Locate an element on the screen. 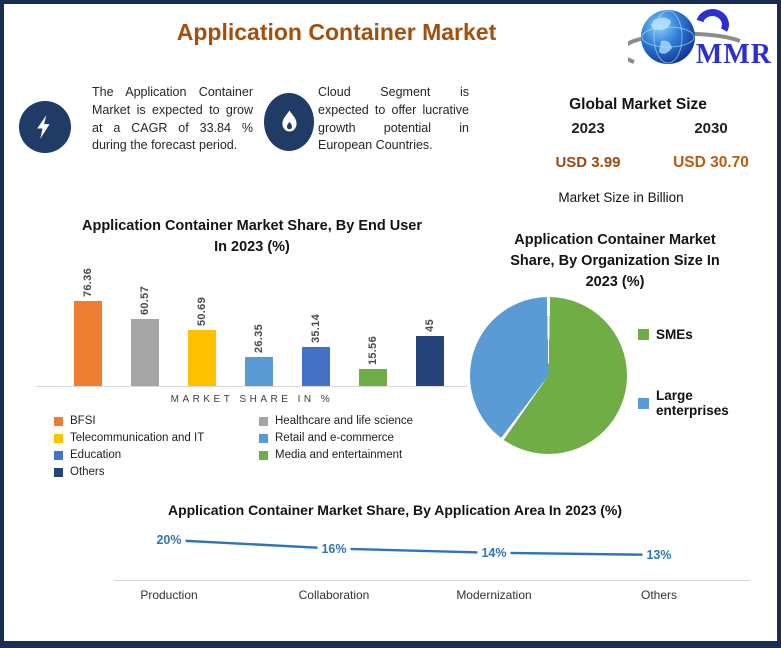 Image resolution: width=781 pixels, height=648 pixels. bar-column: 45 is located at coordinates (430, 353).